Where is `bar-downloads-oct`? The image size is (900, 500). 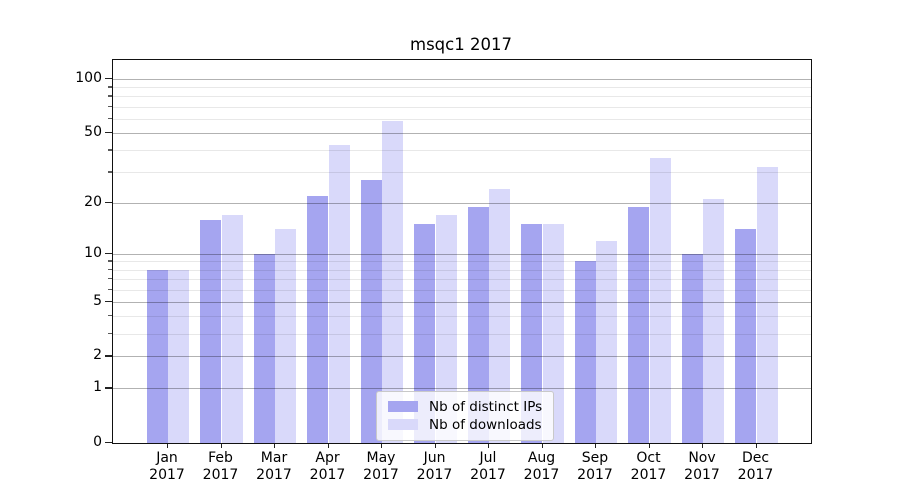
bar-downloads-oct is located at coordinates (660, 300).